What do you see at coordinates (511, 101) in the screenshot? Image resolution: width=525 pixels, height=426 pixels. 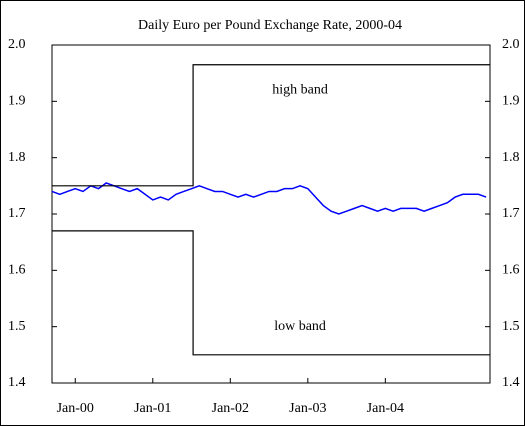 I see `y2-tick-label: 1.9` at bounding box center [511, 101].